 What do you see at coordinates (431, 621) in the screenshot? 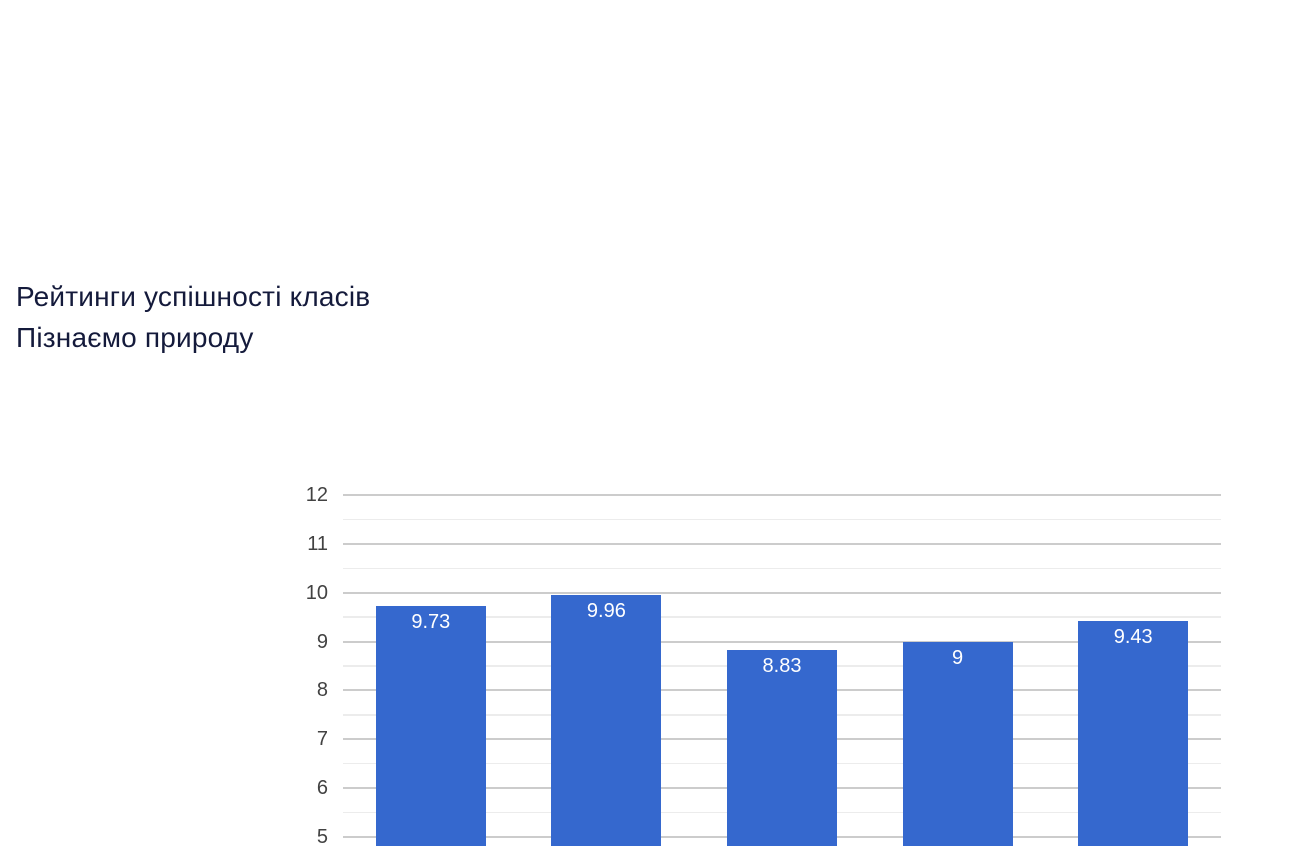
I see `bar-value-label: 9.73` at bounding box center [431, 621].